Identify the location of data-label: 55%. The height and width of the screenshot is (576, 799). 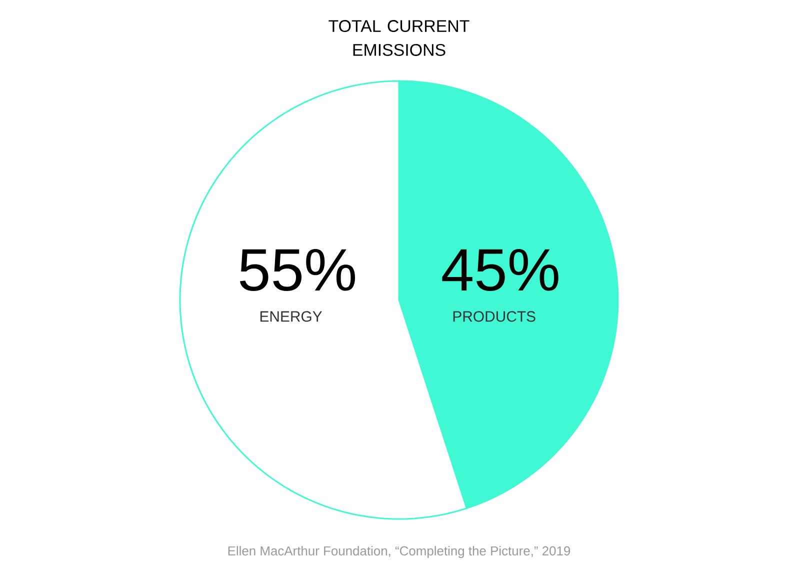
(298, 270).